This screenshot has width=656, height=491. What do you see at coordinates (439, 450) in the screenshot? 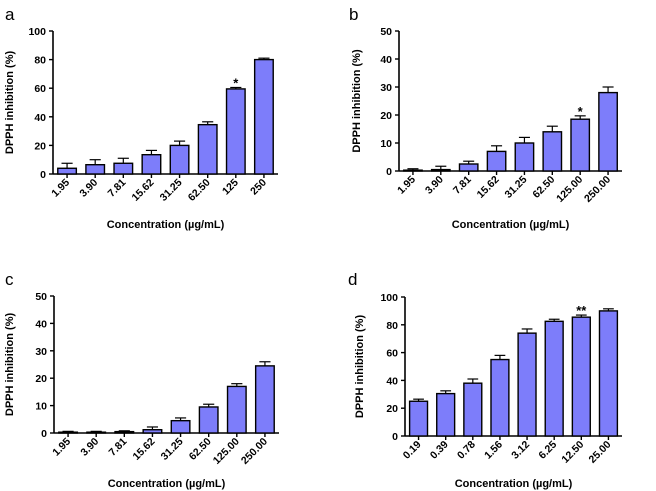
I see `x-tick-label: 0.39` at bounding box center [439, 450].